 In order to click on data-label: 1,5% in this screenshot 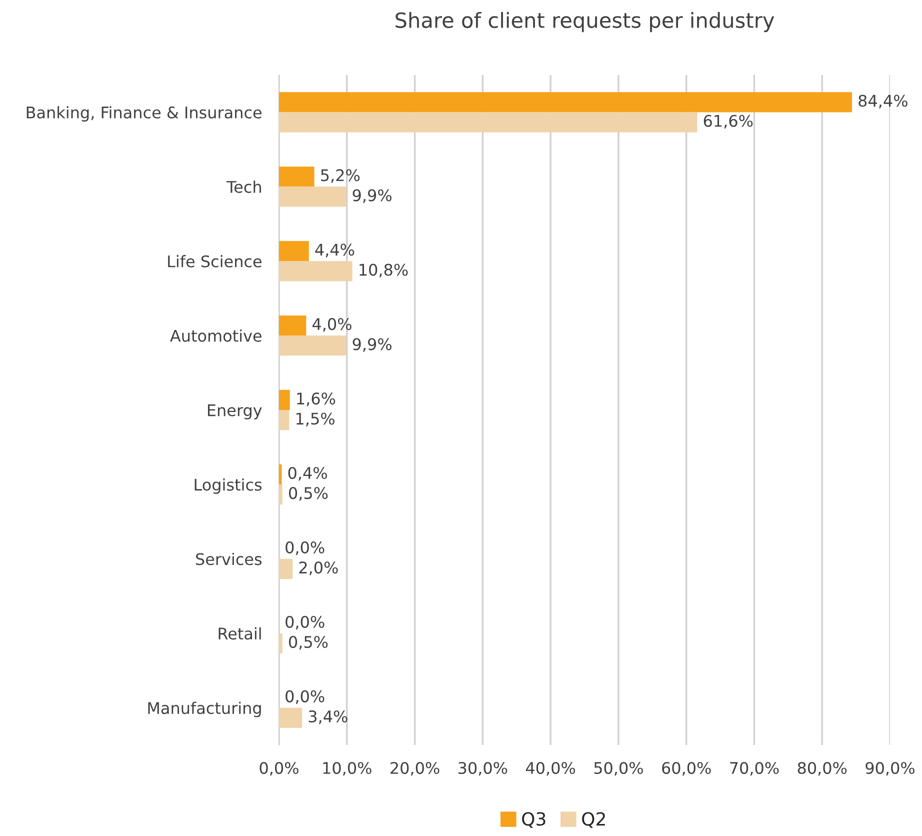, I will do `click(315, 419)`.